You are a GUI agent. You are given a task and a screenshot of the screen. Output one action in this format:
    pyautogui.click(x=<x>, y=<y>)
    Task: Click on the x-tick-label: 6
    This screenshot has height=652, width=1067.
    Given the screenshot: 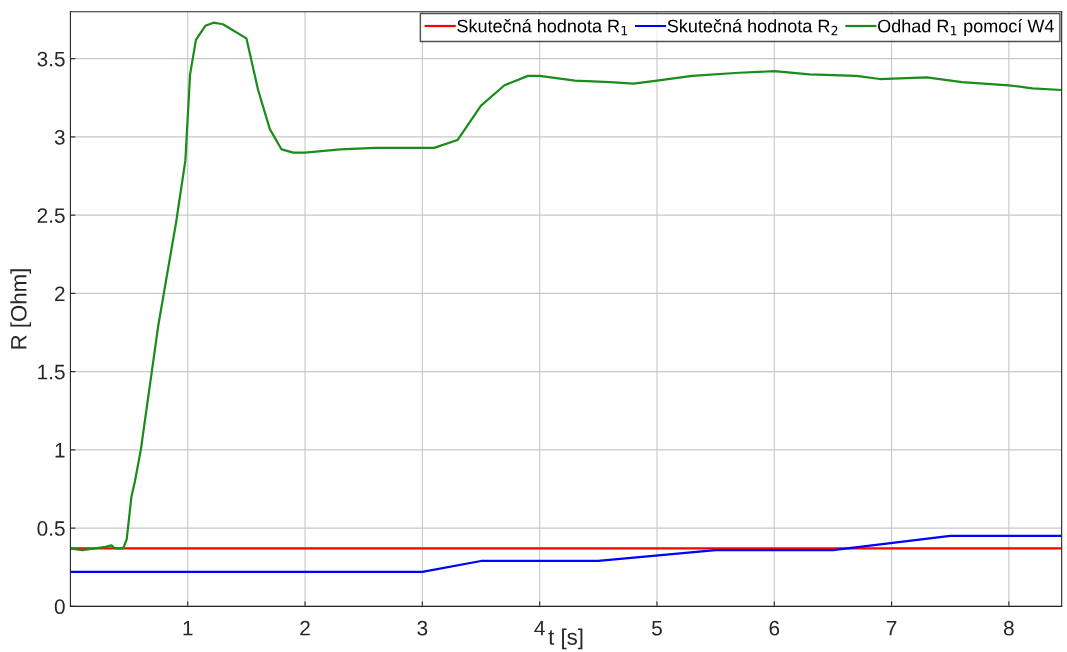 What is the action you would take?
    pyautogui.click(x=774, y=628)
    